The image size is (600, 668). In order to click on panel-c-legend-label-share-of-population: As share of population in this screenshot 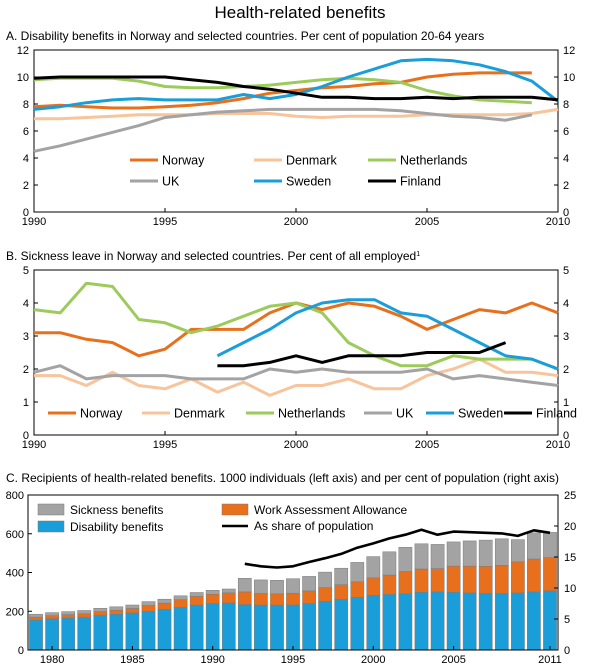, I will do `click(313, 526)`.